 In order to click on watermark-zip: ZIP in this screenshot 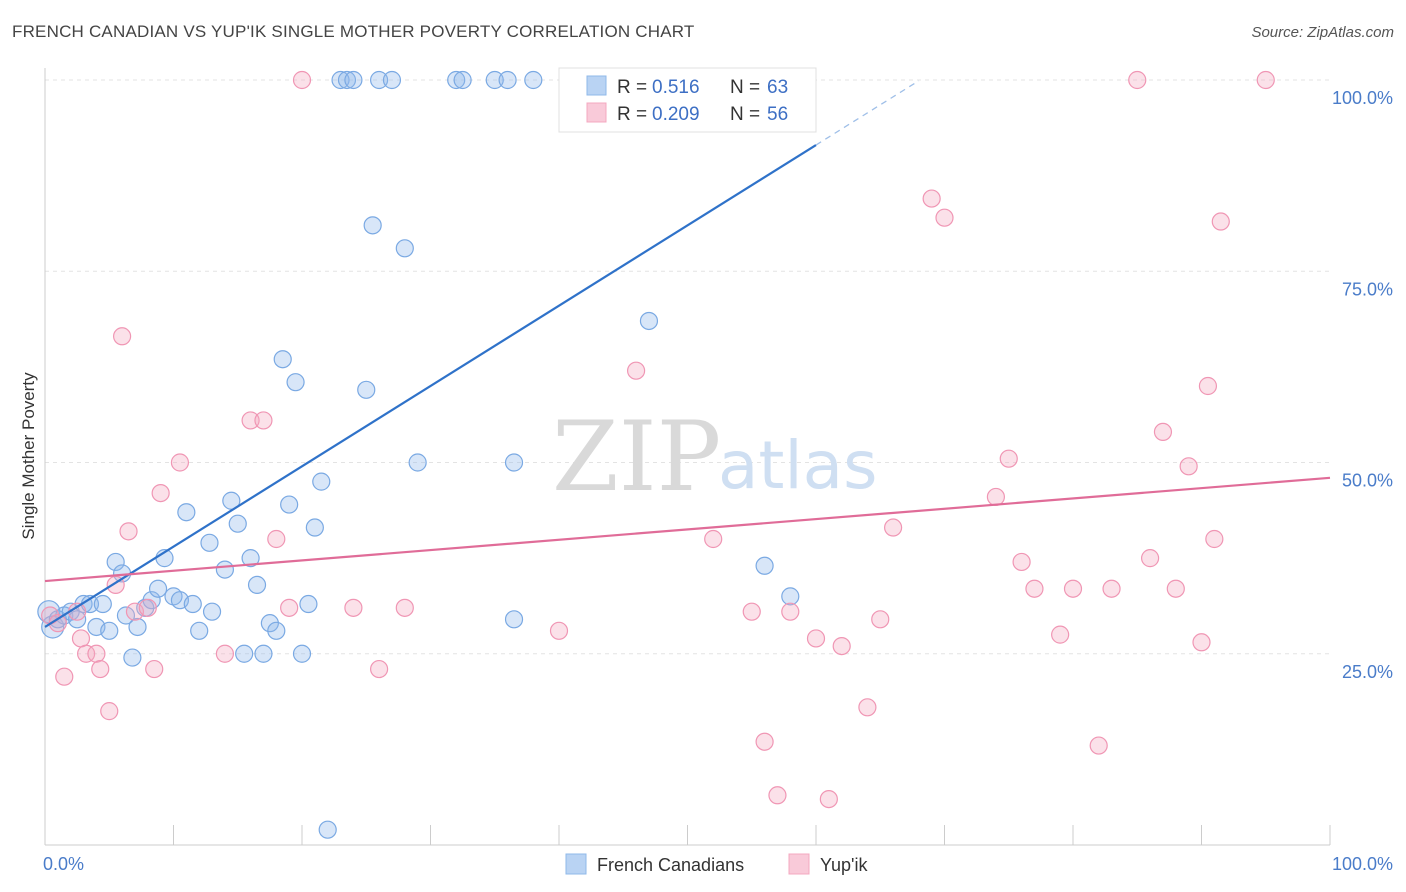, I will do `click(636, 457)`.